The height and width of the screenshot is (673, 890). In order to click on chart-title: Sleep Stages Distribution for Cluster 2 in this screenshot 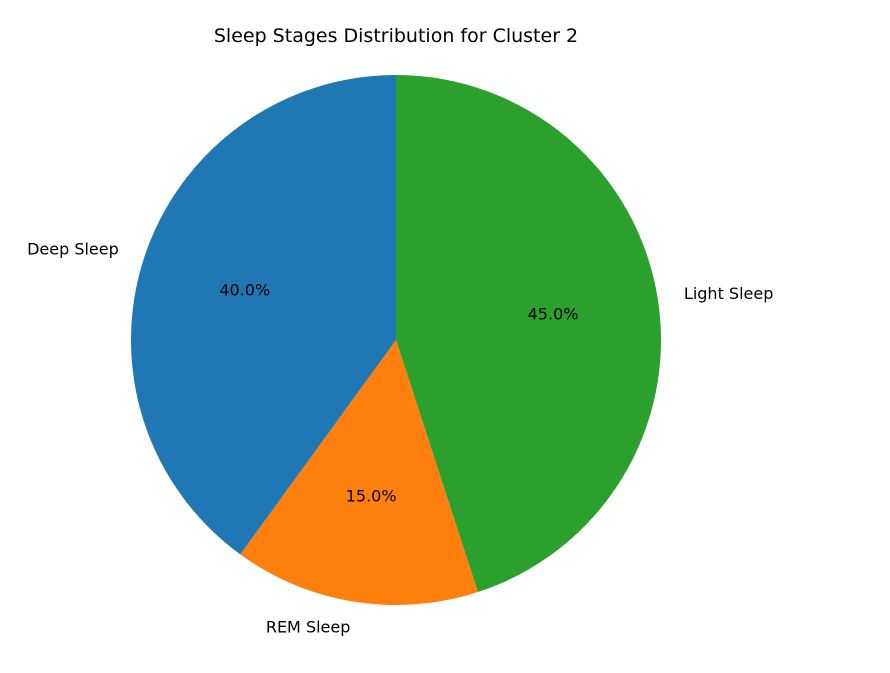, I will do `click(396, 36)`.